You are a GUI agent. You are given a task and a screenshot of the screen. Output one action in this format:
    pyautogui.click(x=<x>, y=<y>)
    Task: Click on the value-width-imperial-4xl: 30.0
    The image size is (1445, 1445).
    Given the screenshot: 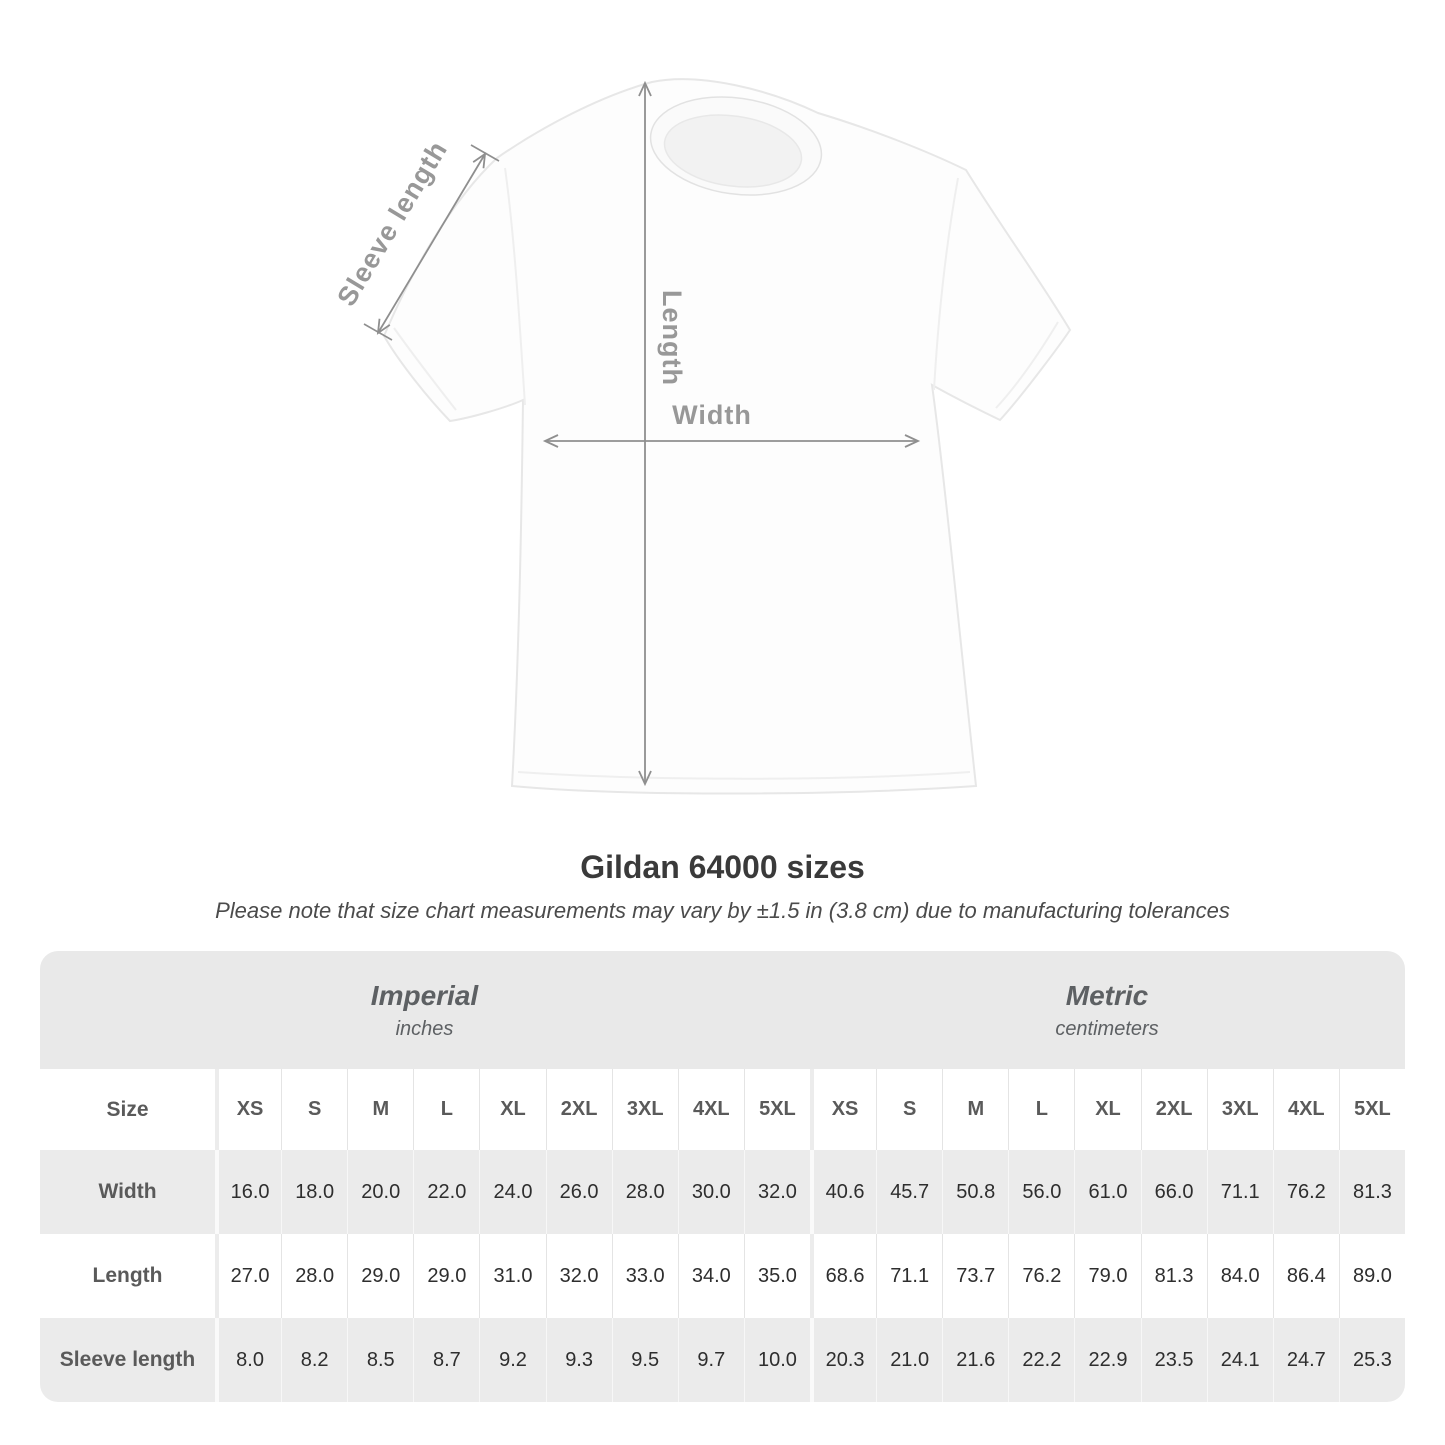 What is the action you would take?
    pyautogui.click(x=710, y=1192)
    